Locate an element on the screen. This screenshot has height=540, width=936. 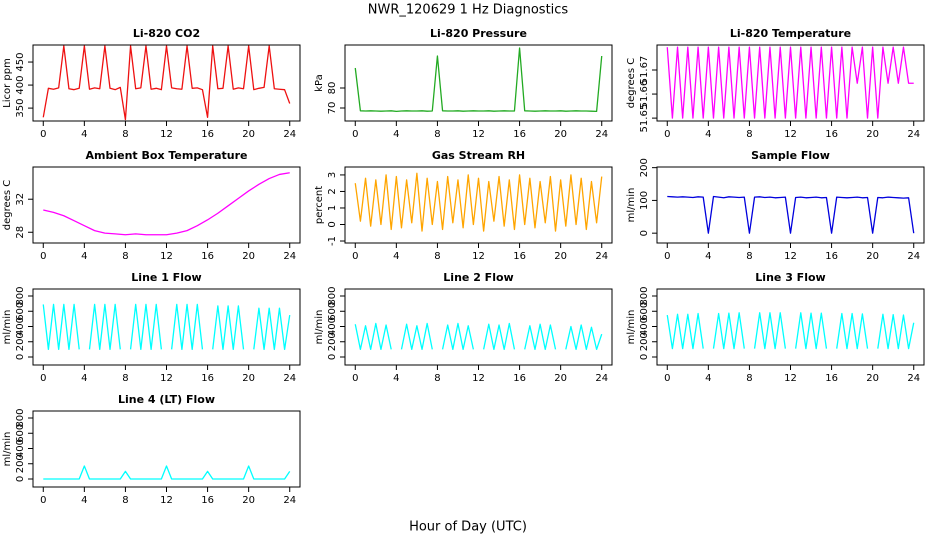
y-tick-label: 70 is located at coordinates (332, 108).